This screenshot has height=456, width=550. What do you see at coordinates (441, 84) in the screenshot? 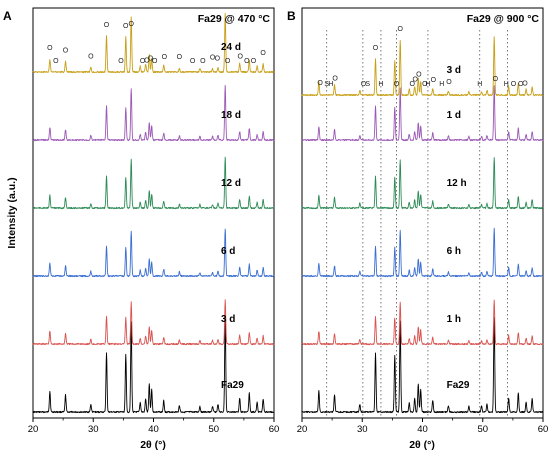
I see `phase-marker-16: H` at bounding box center [441, 84].